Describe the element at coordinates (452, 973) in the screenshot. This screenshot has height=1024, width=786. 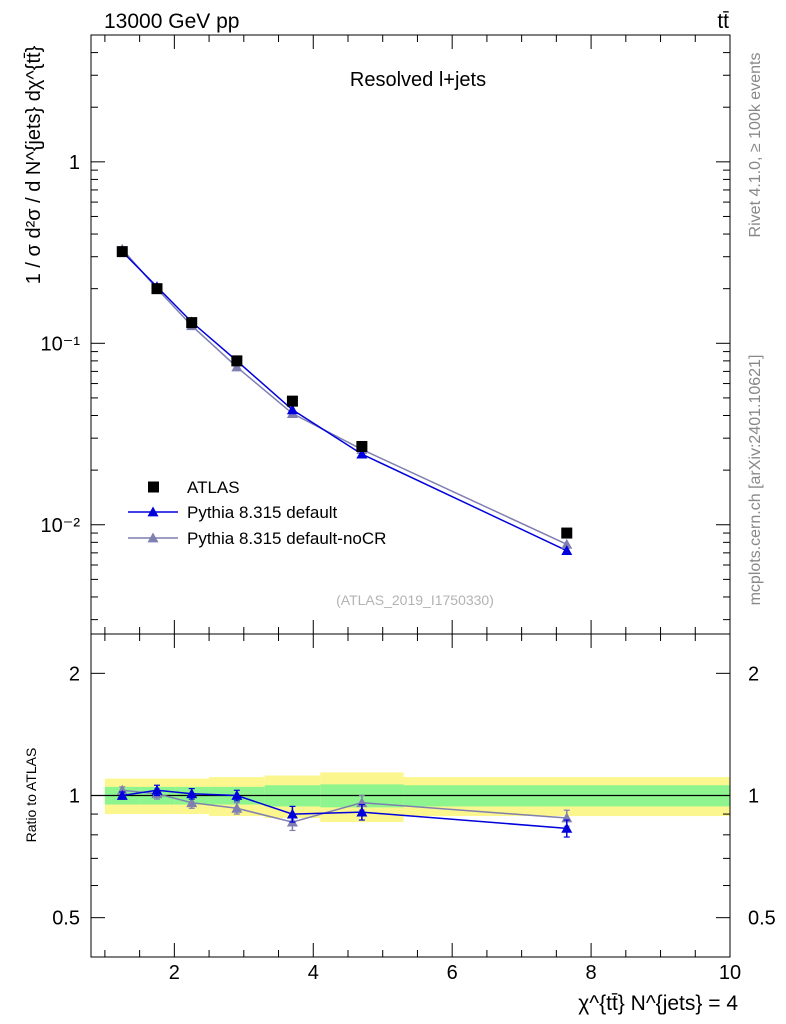
I see `x-tick-label: 6` at that location.